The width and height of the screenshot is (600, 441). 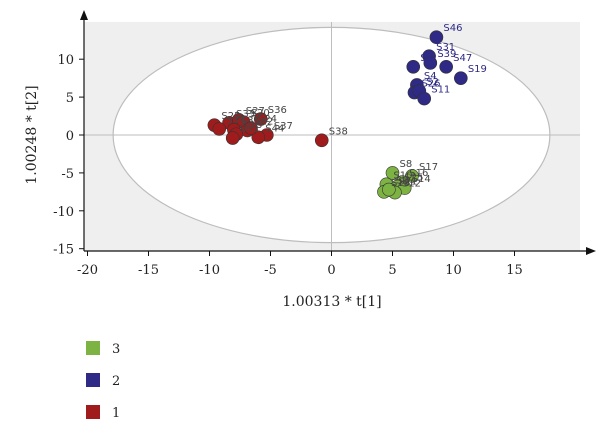 I want to click on point-label: S39, so click(x=446, y=54).